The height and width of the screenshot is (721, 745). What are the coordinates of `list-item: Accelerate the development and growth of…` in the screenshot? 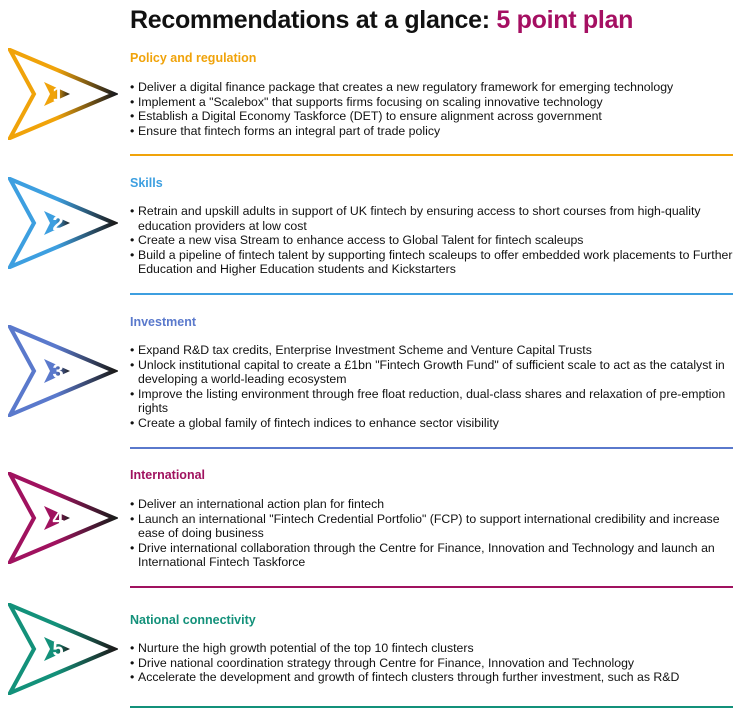 It's located at (432, 677).